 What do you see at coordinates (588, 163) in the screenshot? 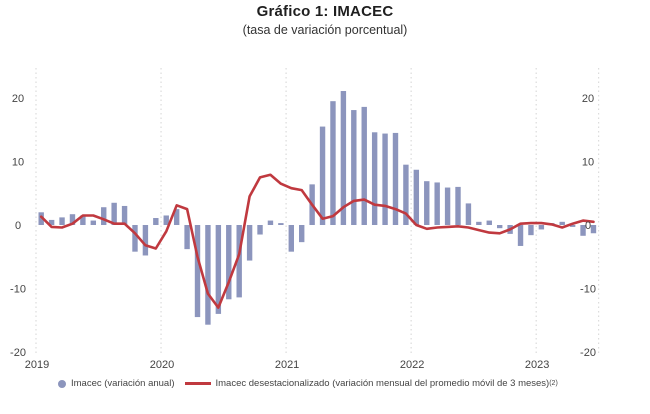
I see `y-tick-label-right: 10` at bounding box center [588, 163].